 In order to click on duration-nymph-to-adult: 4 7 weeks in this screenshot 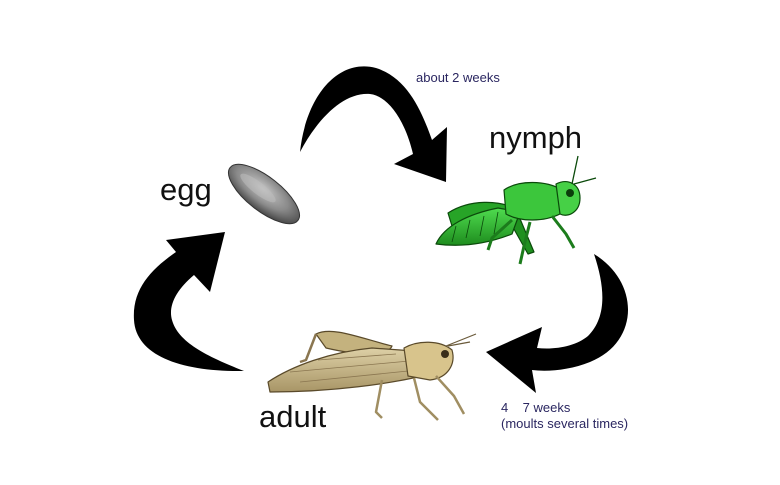, I will do `click(536, 407)`.